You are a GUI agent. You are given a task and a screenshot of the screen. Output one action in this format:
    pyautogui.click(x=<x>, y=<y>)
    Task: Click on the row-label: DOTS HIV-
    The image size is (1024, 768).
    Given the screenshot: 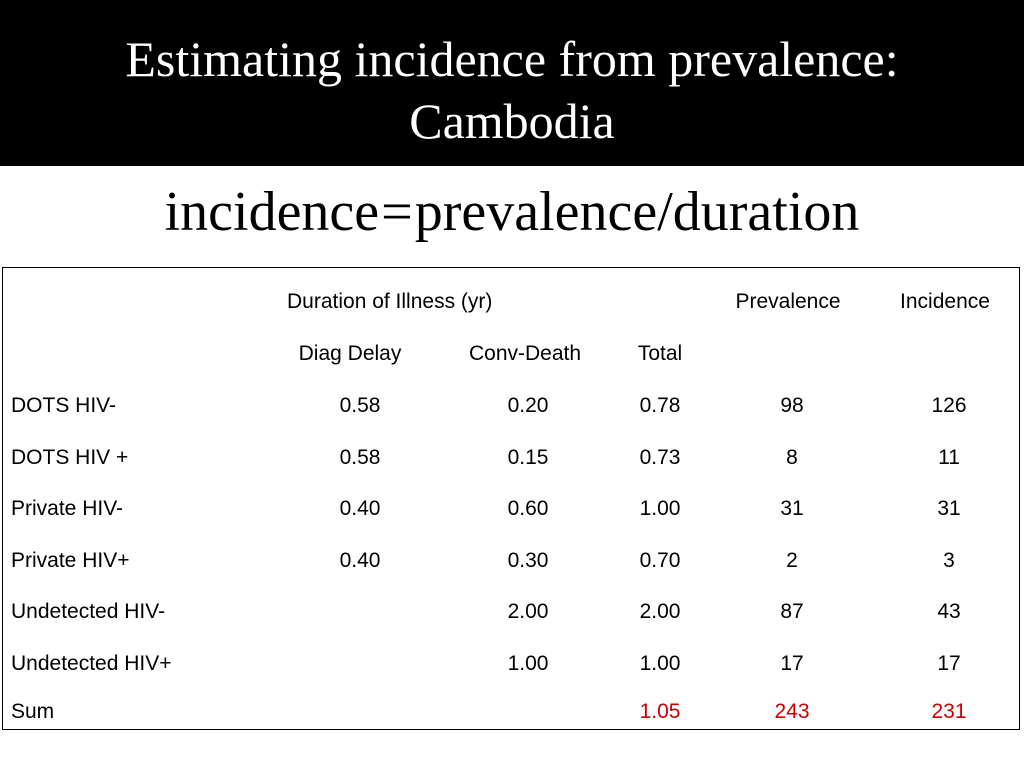 What is the action you would take?
    pyautogui.click(x=64, y=405)
    